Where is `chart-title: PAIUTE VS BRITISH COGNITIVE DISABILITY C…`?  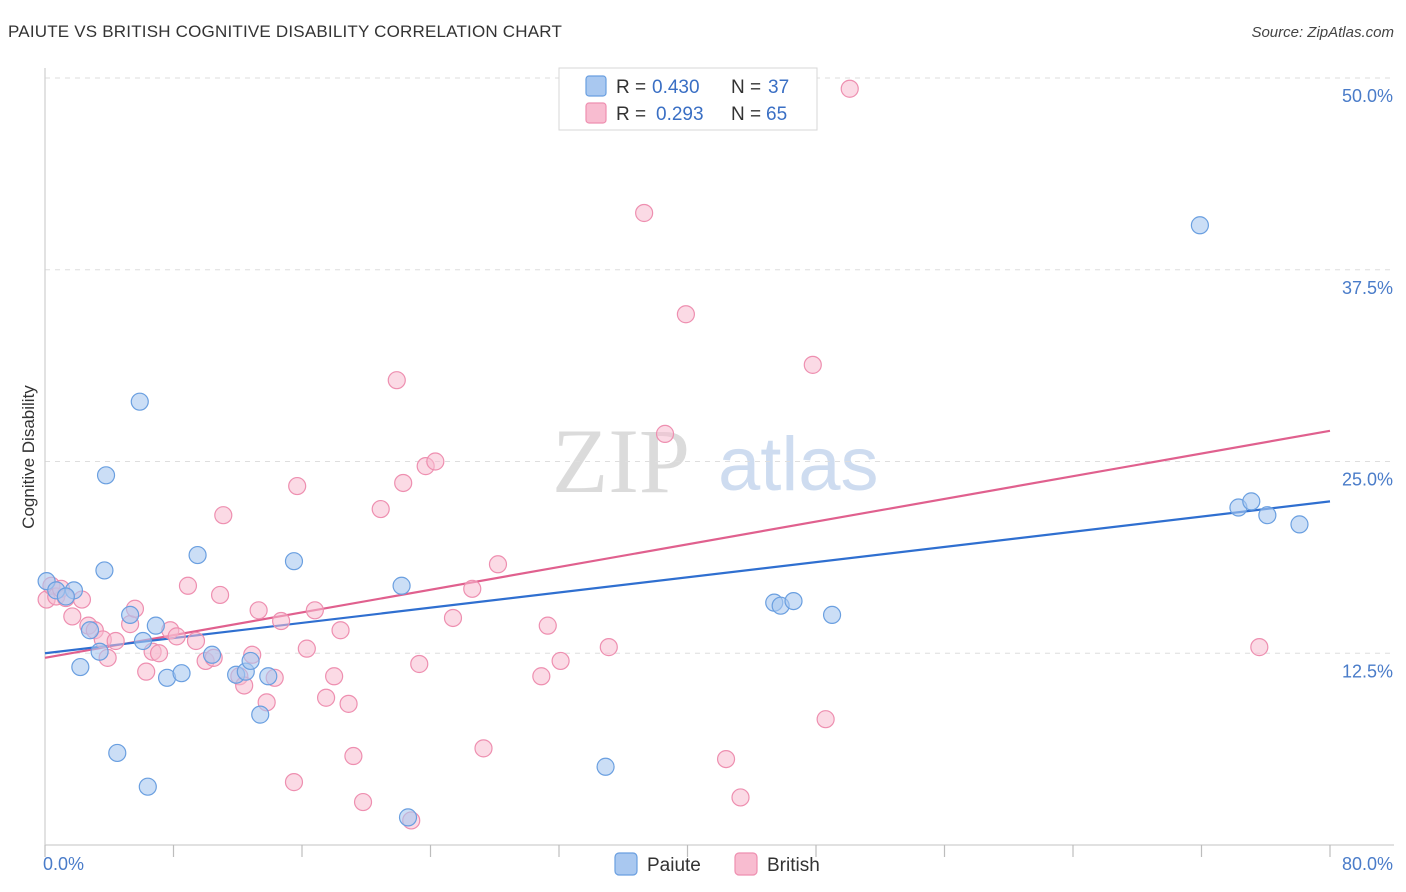
chart-title: PAIUTE VS BRITISH COGNITIVE DISABILITY C… is located at coordinates (285, 31).